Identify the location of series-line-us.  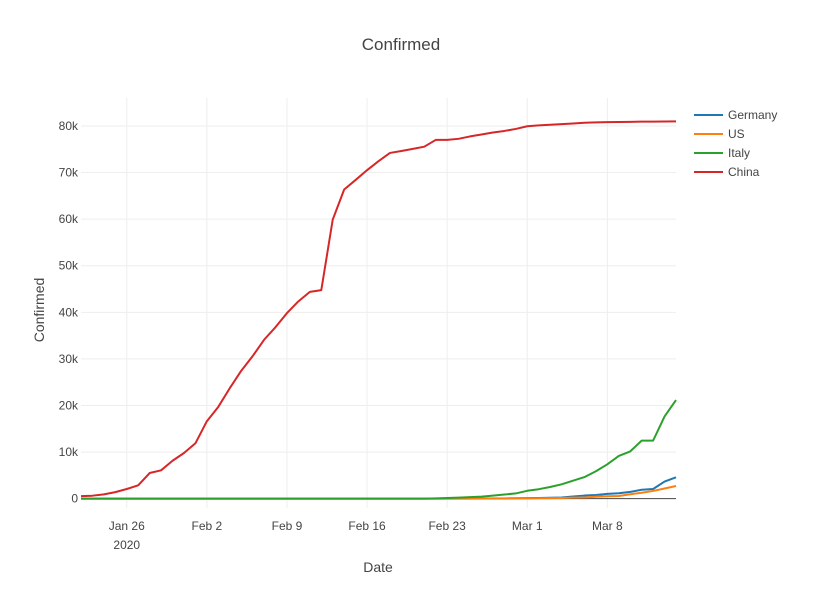
(379, 492).